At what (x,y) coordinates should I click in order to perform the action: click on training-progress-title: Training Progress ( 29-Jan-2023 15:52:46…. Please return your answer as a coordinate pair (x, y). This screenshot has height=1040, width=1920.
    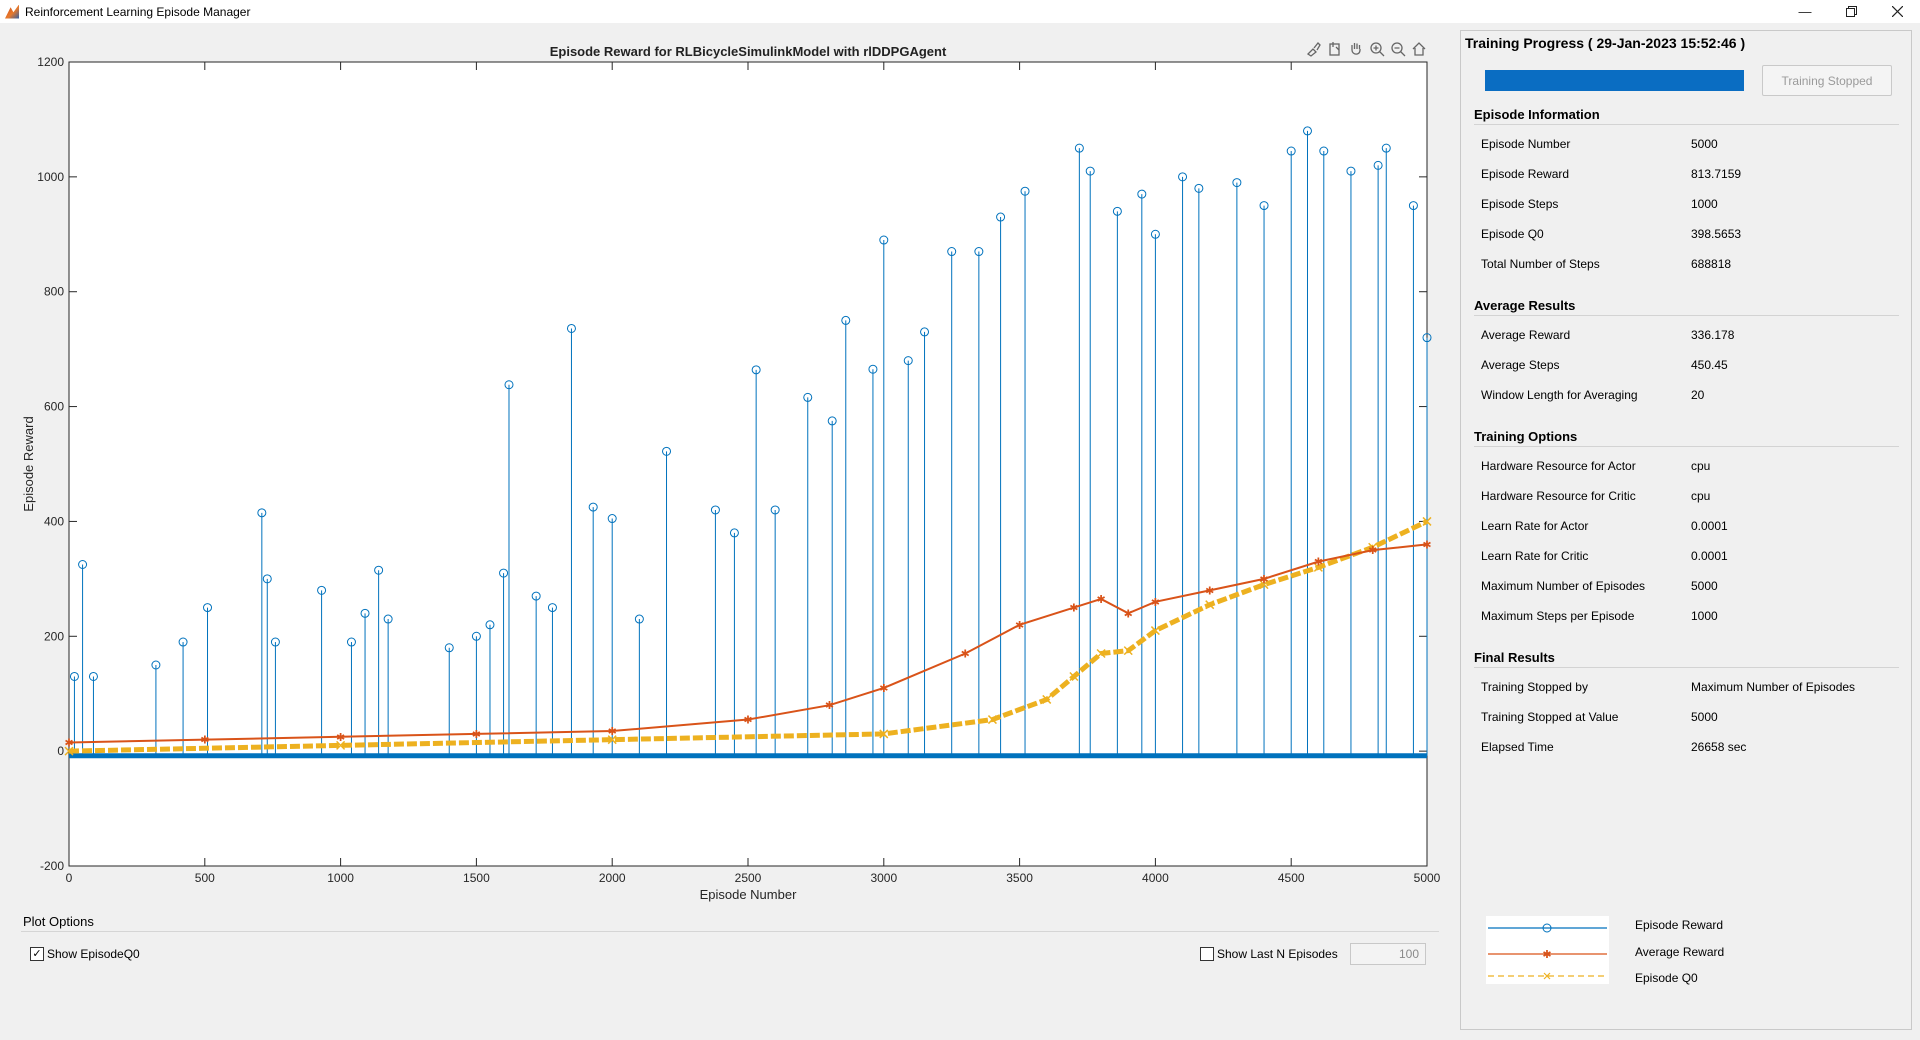
    Looking at the image, I should click on (1605, 43).